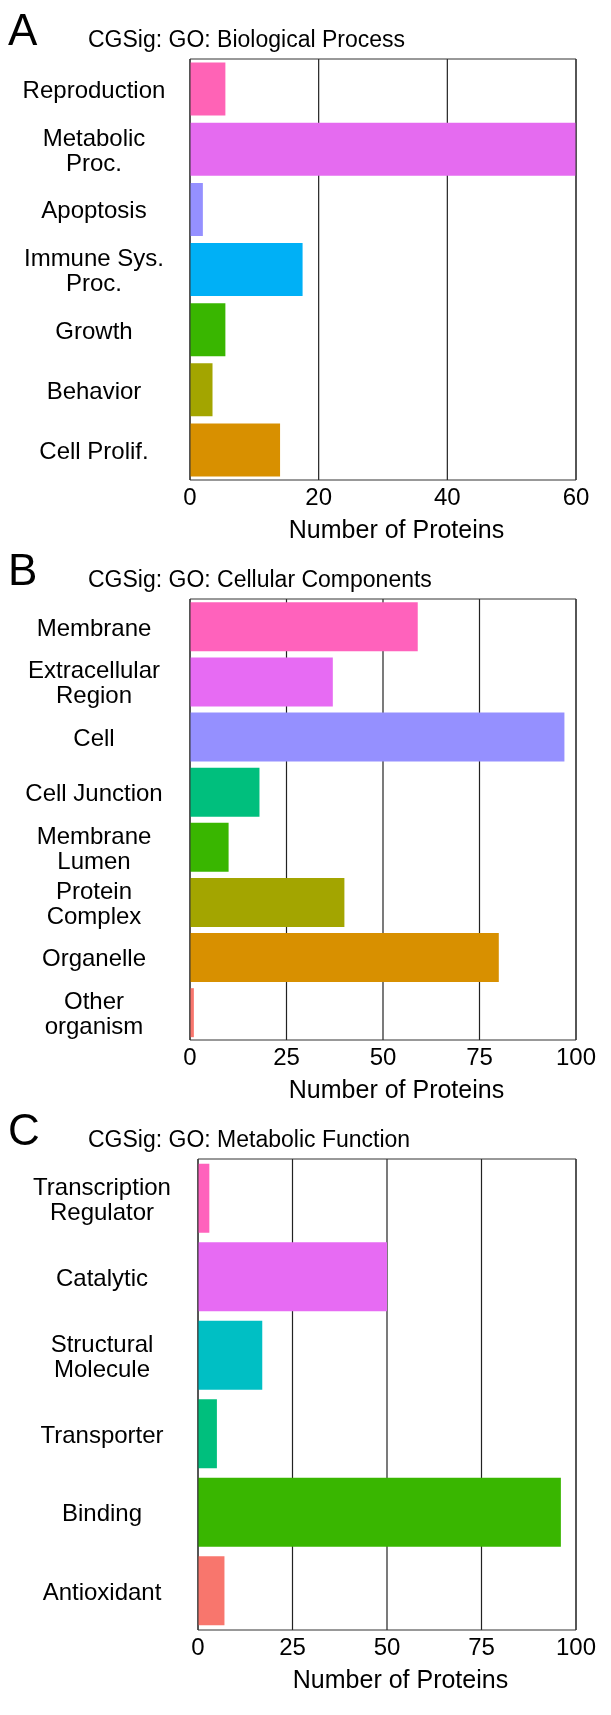  Describe the element at coordinates (94, 957) in the screenshot. I see `y-tick-label: Organelle` at that location.